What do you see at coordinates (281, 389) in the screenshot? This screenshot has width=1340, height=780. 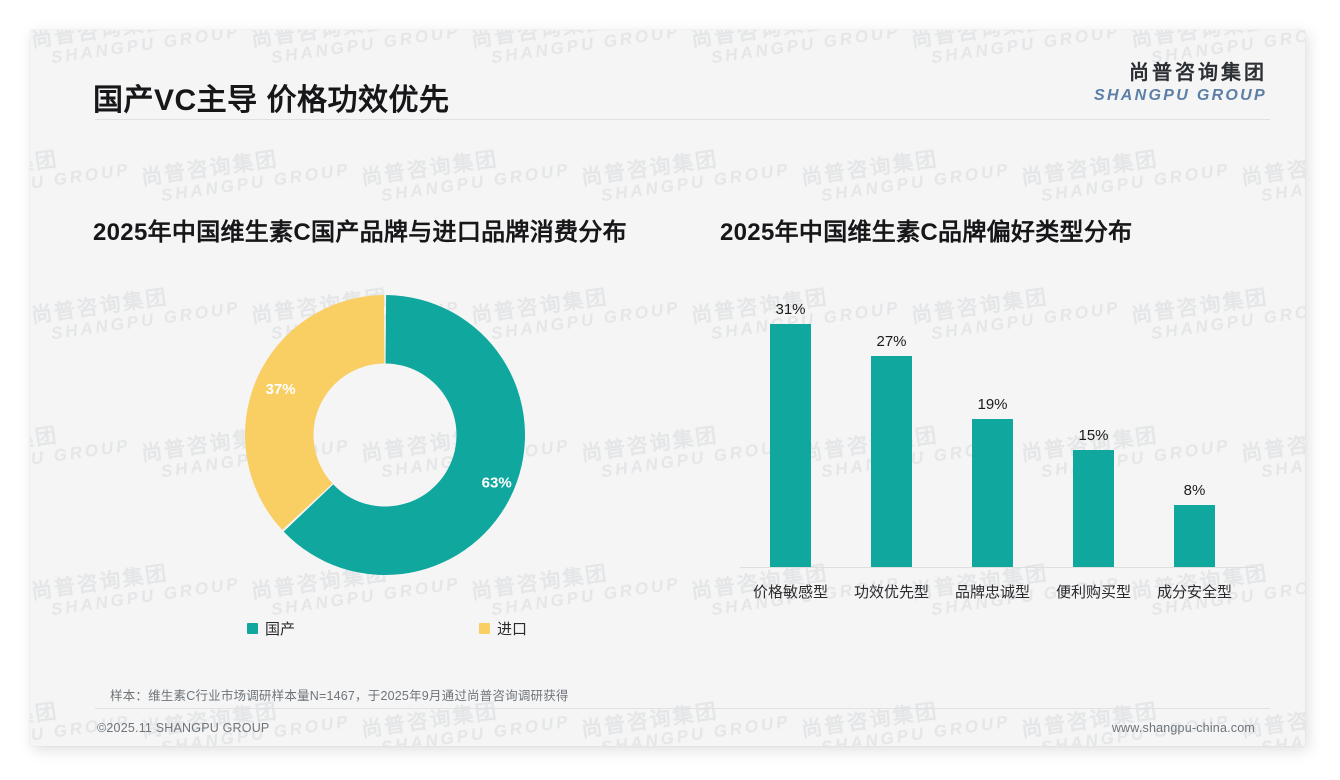 I see `donut-slice-label-jinkou: 37%` at bounding box center [281, 389].